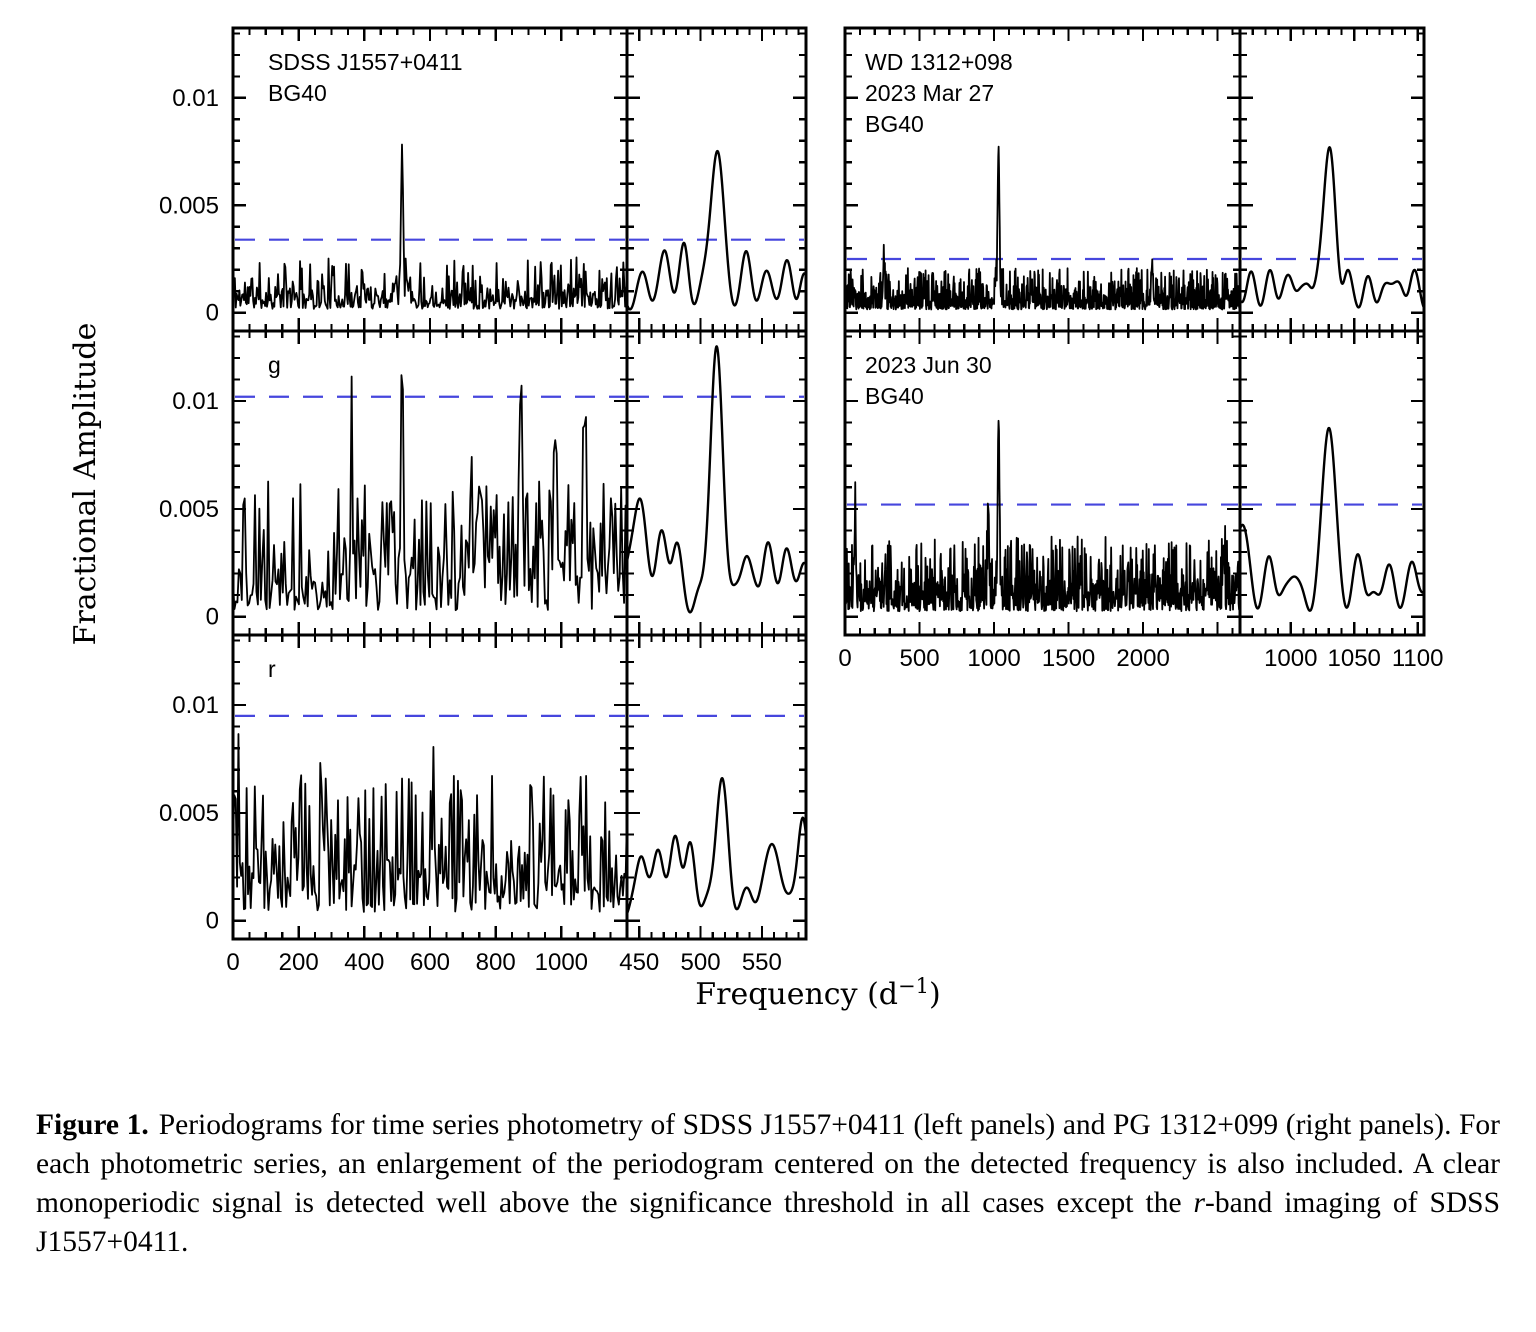  Describe the element at coordinates (430, 962) in the screenshot. I see `x-tick-label: 600` at that location.